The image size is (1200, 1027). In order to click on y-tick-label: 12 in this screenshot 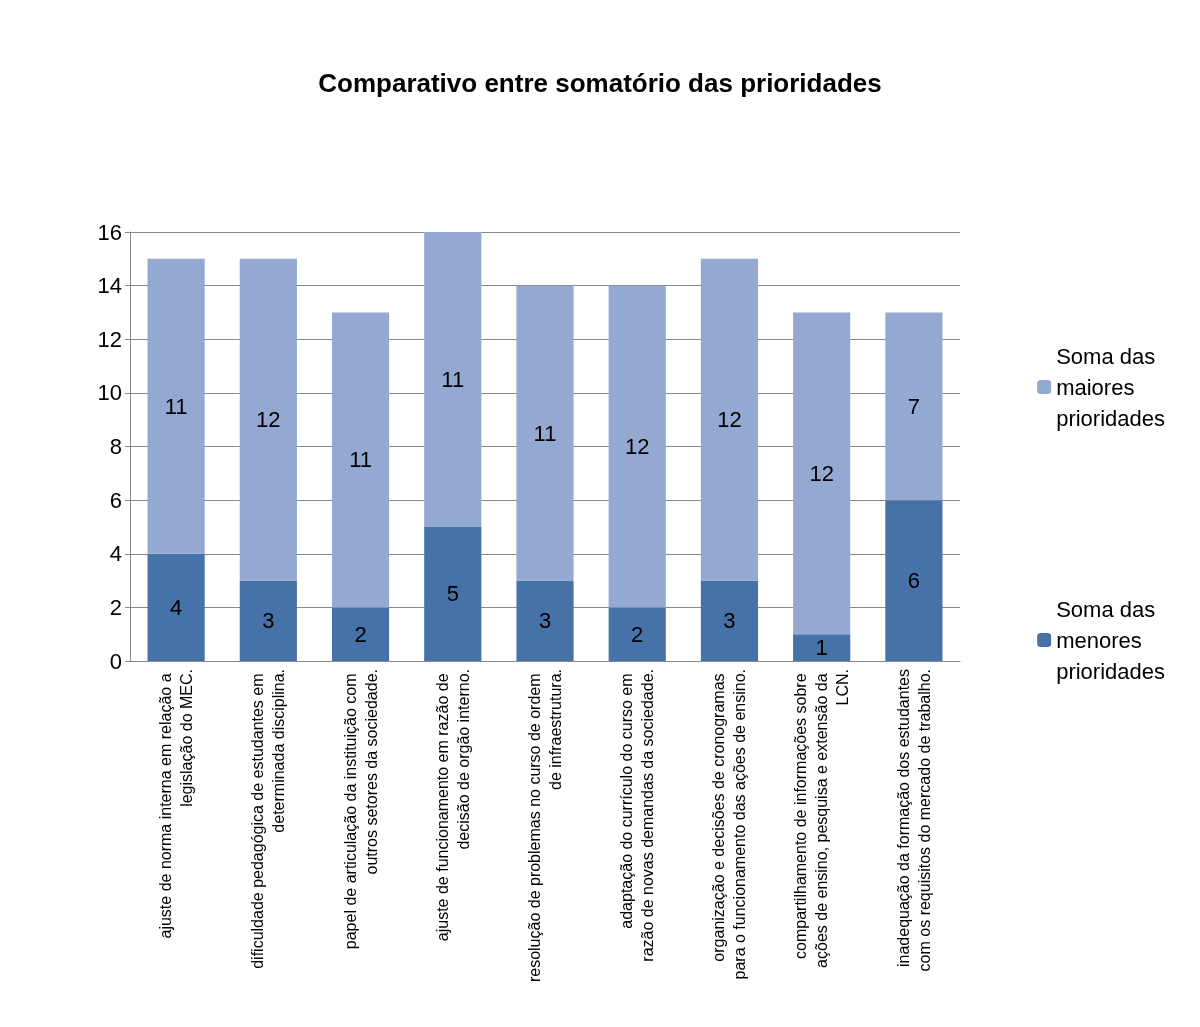, I will do `click(109, 339)`.